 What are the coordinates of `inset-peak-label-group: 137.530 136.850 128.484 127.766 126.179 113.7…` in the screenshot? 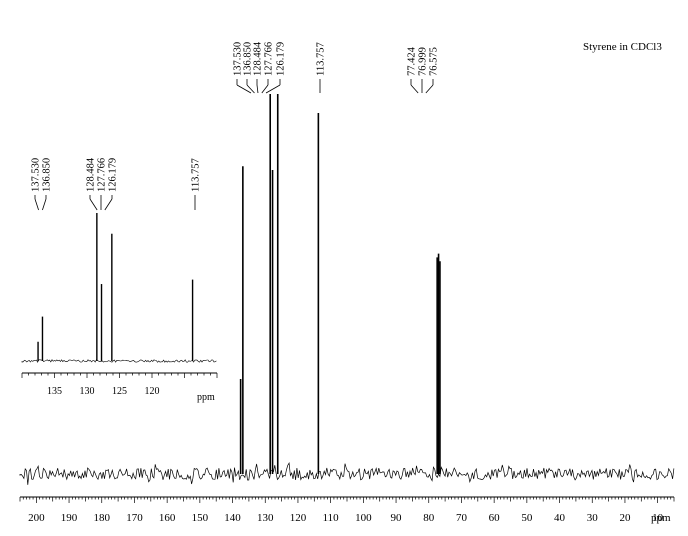 It's located at (116, 184).